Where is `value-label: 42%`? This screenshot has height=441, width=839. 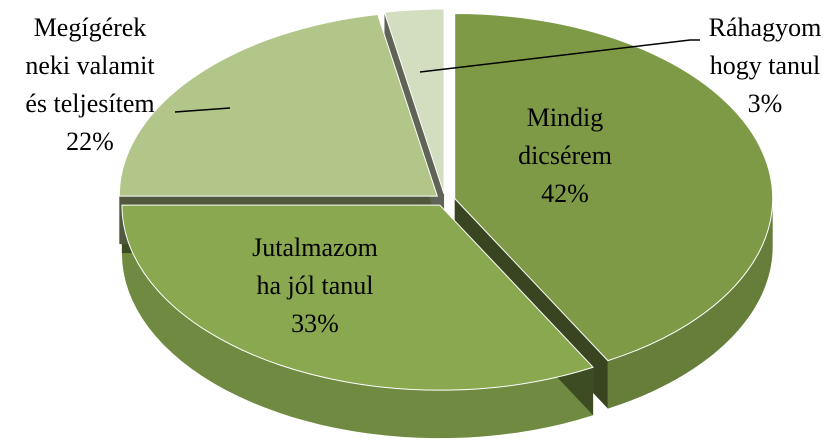 value-label: 42% is located at coordinates (565, 193).